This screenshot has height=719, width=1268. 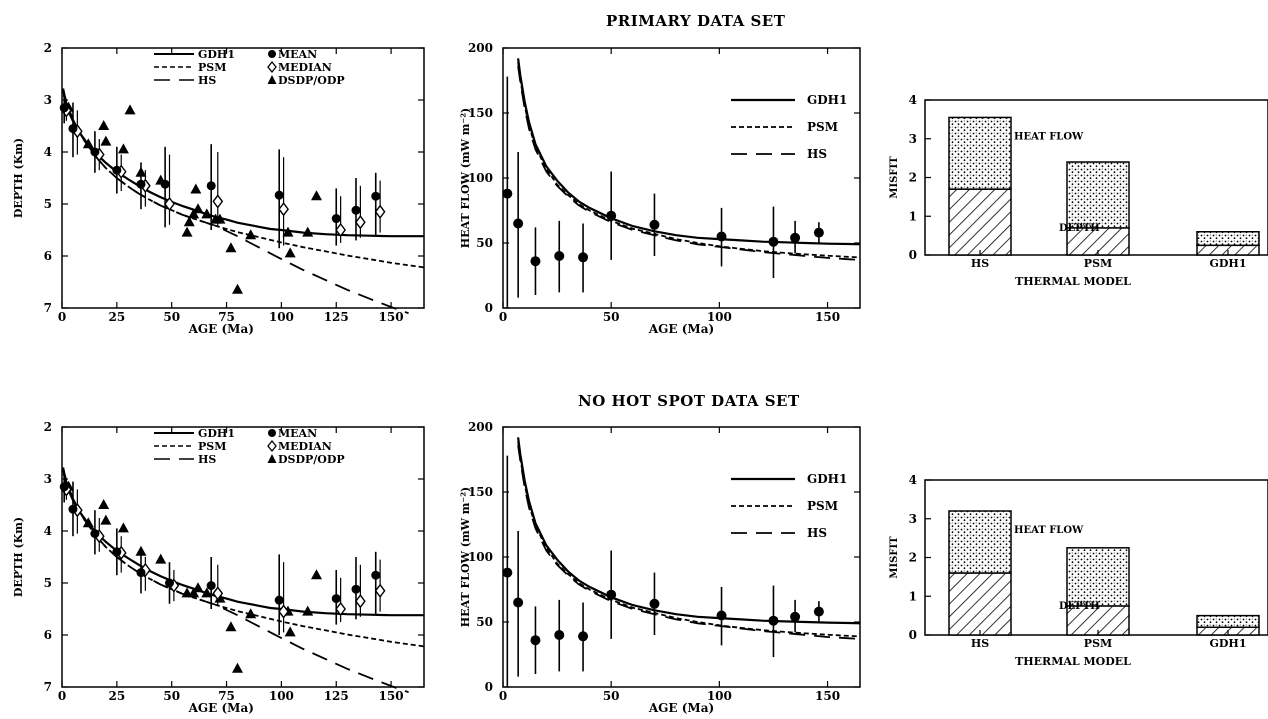 What do you see at coordinates (913, 558) in the screenshot?
I see `nohotspot-misfit-ytick-label: 2` at bounding box center [913, 558].